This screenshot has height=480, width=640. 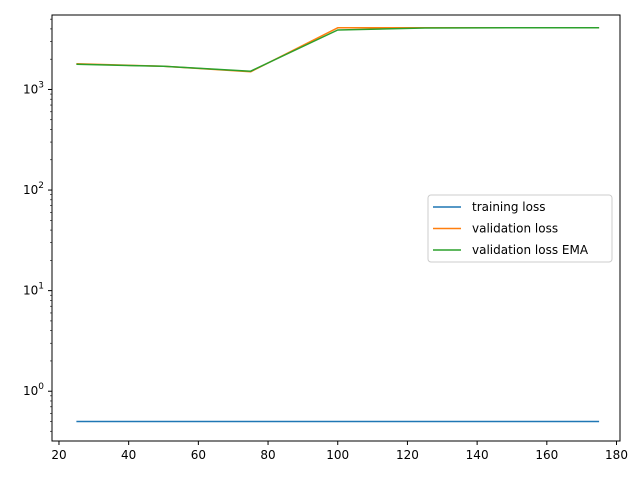 What do you see at coordinates (41, 387) in the screenshot?
I see `y-tick-label-exponent: 0` at bounding box center [41, 387].